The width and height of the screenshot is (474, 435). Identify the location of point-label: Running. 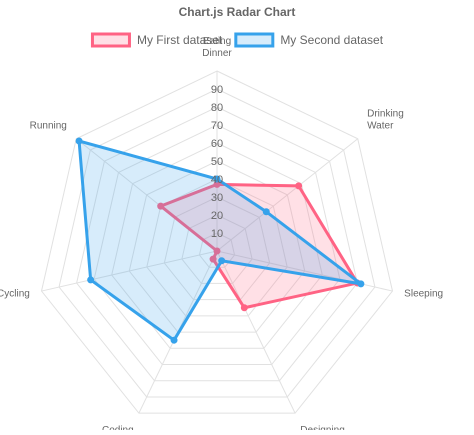
(48, 125).